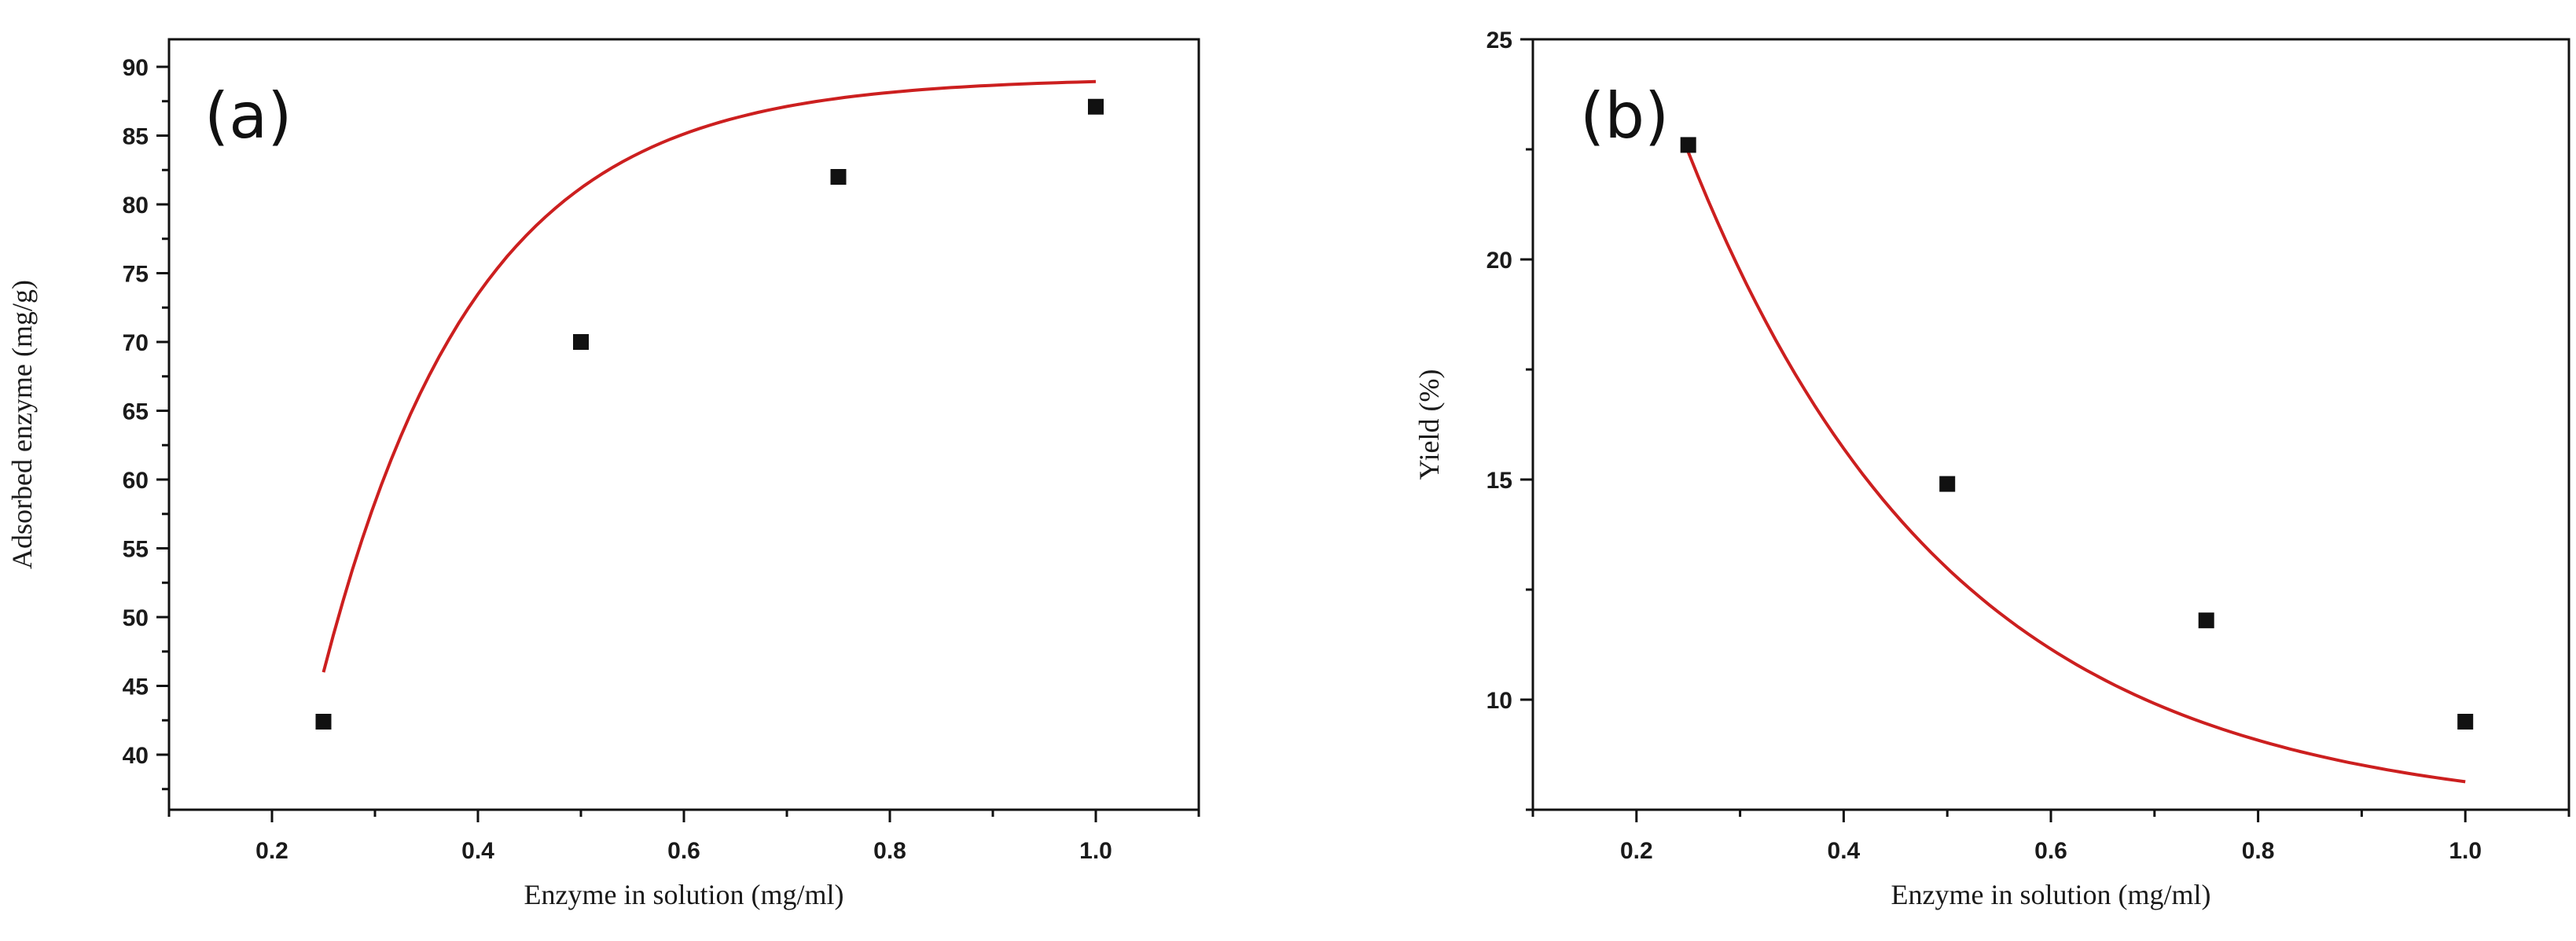 Image resolution: width=2576 pixels, height=941 pixels. I want to click on y-tick-label: 90, so click(136, 68).